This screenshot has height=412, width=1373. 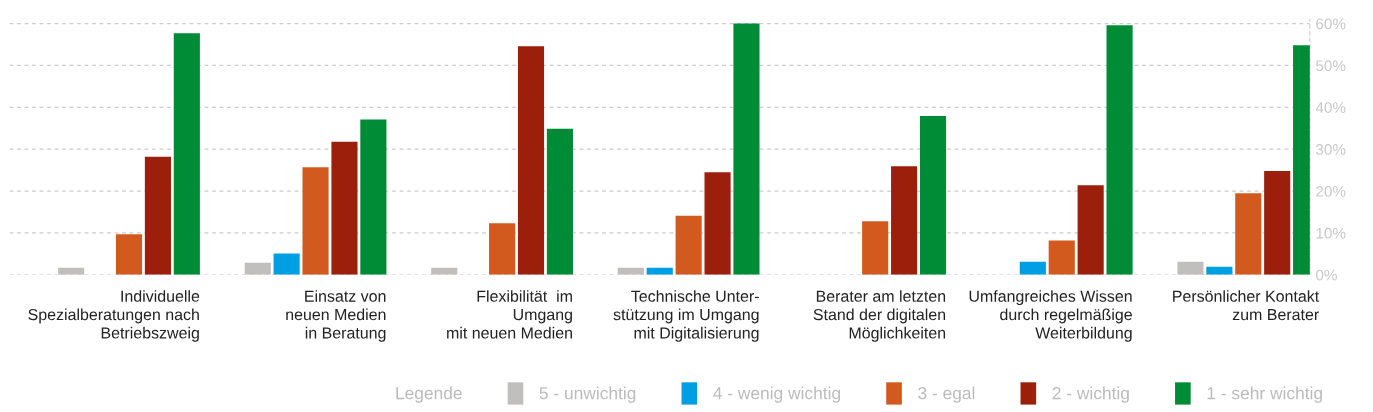 I want to click on x-tick-label: Flexibilität im Umgang mit neuen Medien, so click(x=509, y=314).